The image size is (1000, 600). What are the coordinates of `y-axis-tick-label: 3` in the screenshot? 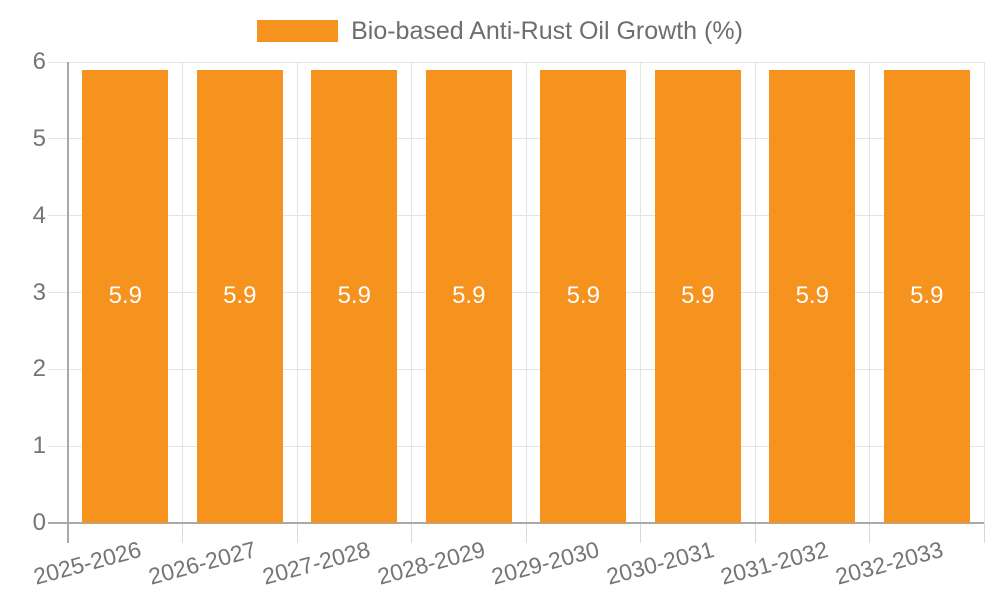 It's located at (39, 292).